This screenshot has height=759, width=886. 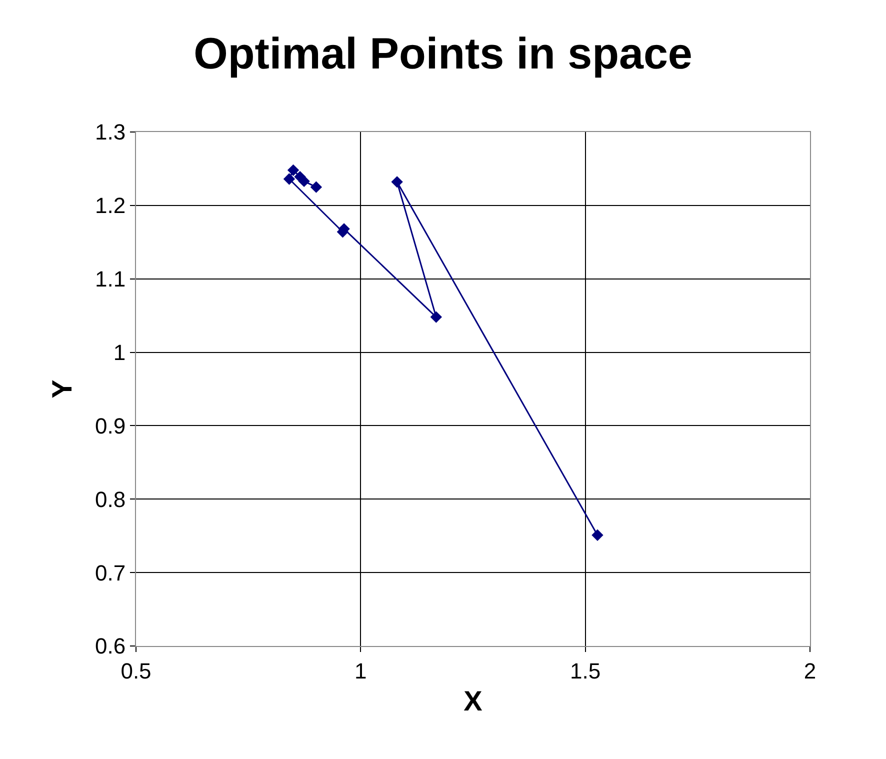 I want to click on y-tick-label: 0.9, so click(x=110, y=425).